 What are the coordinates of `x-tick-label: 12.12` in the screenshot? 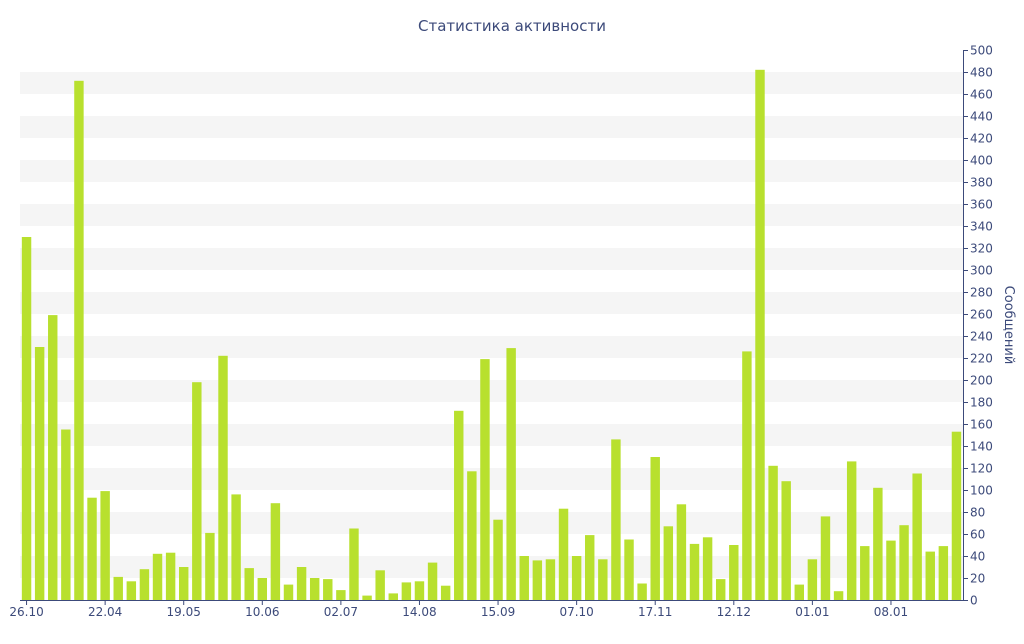 It's located at (734, 612).